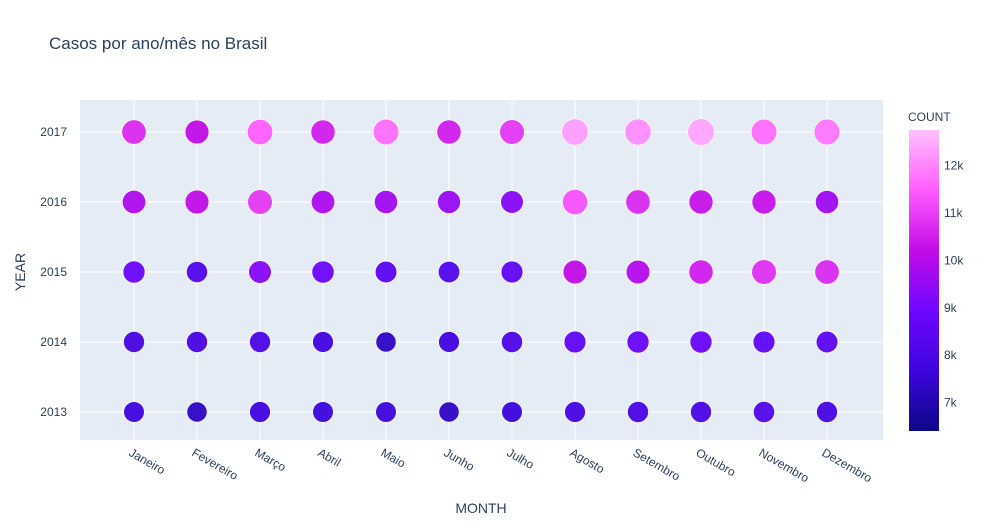  Describe the element at coordinates (951, 308) in the screenshot. I see `colorbar-tick-label: 9k` at that location.